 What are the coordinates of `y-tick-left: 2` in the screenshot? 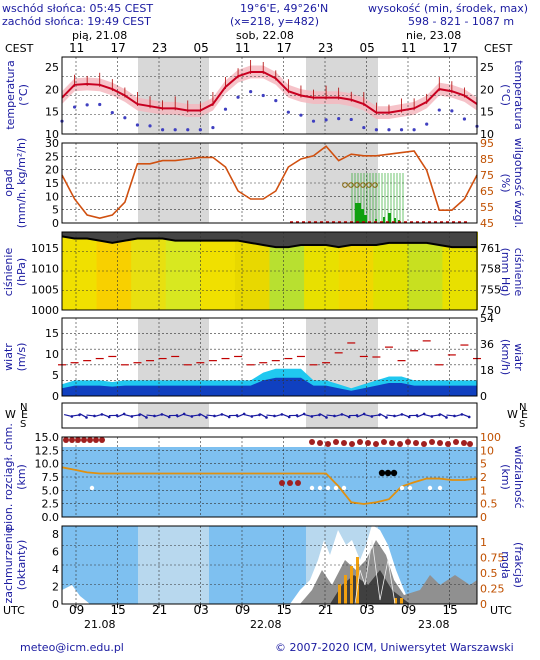 It's located at (55, 587).